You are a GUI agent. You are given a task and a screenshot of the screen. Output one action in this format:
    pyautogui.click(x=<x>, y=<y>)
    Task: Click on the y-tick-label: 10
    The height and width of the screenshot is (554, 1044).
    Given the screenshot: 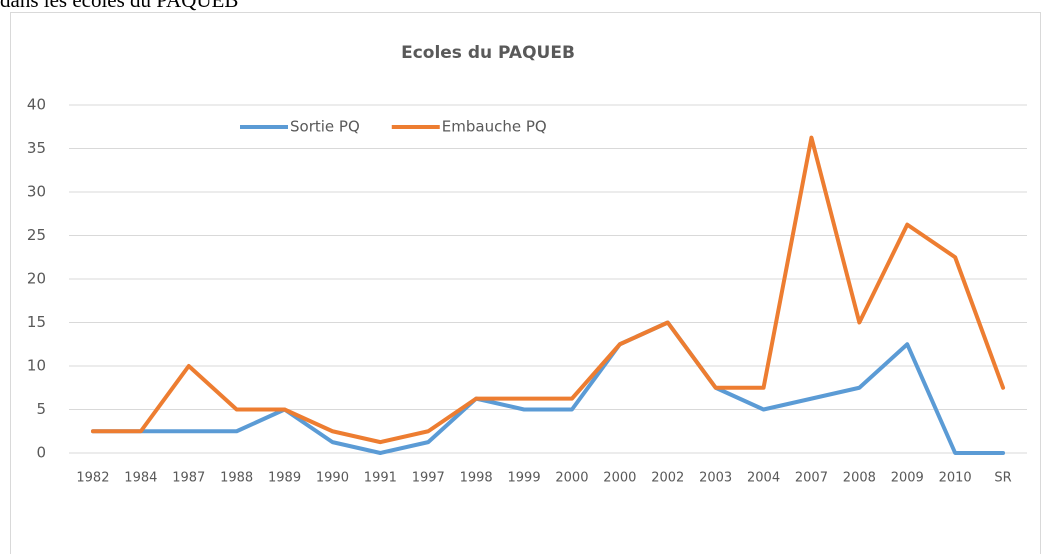 What is the action you would take?
    pyautogui.click(x=36, y=366)
    